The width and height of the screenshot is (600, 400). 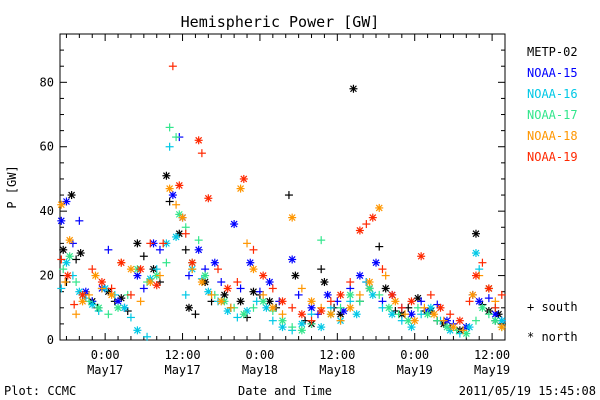 I want to click on y-tick-label: 40, so click(x=47, y=211).